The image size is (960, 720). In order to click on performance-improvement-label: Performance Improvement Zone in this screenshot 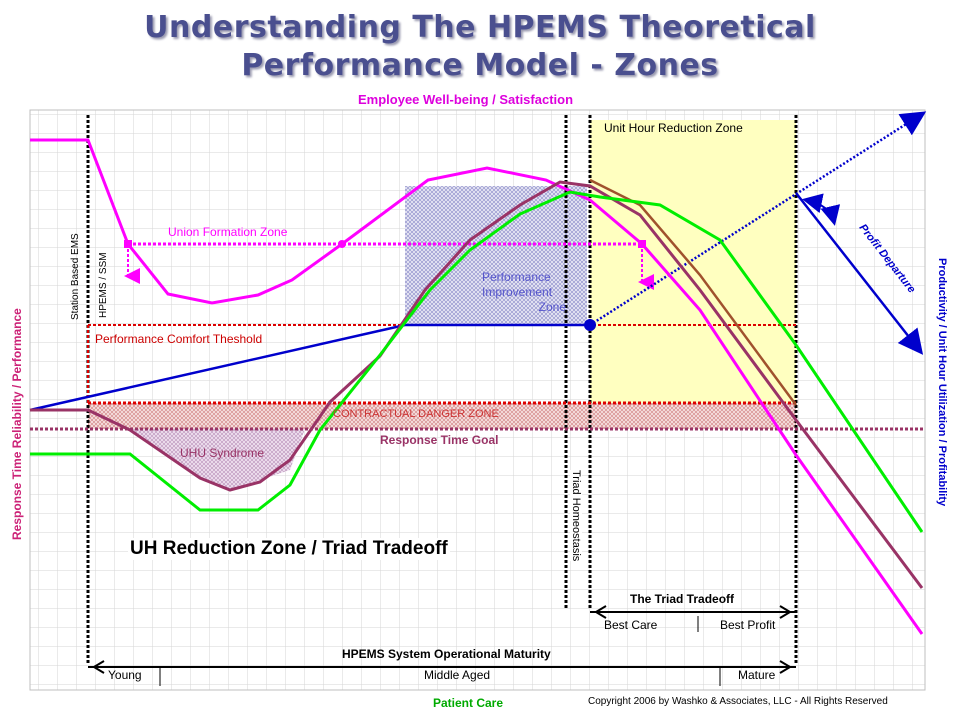, I will do `click(524, 292)`.